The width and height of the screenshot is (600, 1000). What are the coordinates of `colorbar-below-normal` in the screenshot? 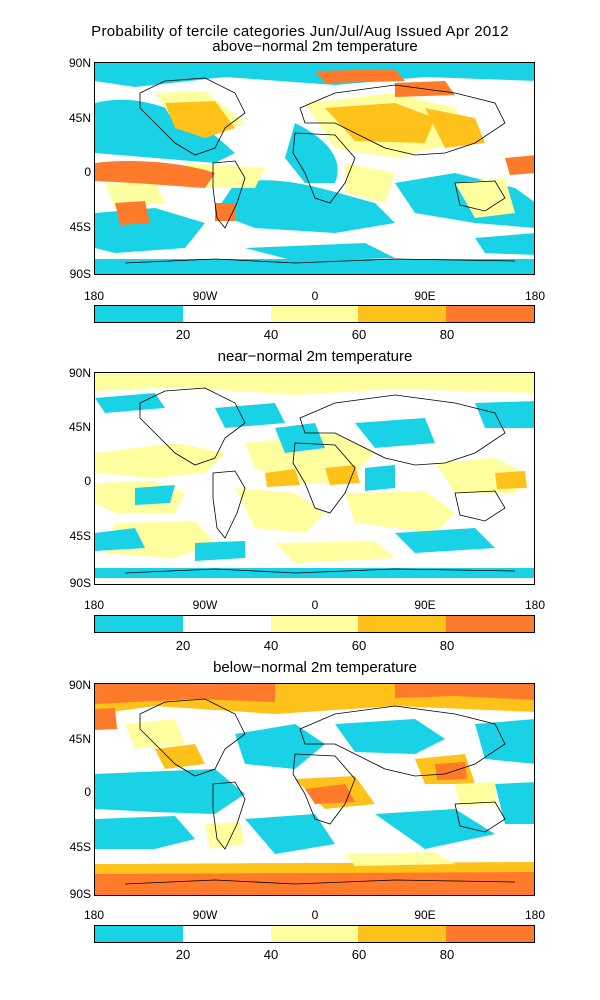 It's located at (314, 934).